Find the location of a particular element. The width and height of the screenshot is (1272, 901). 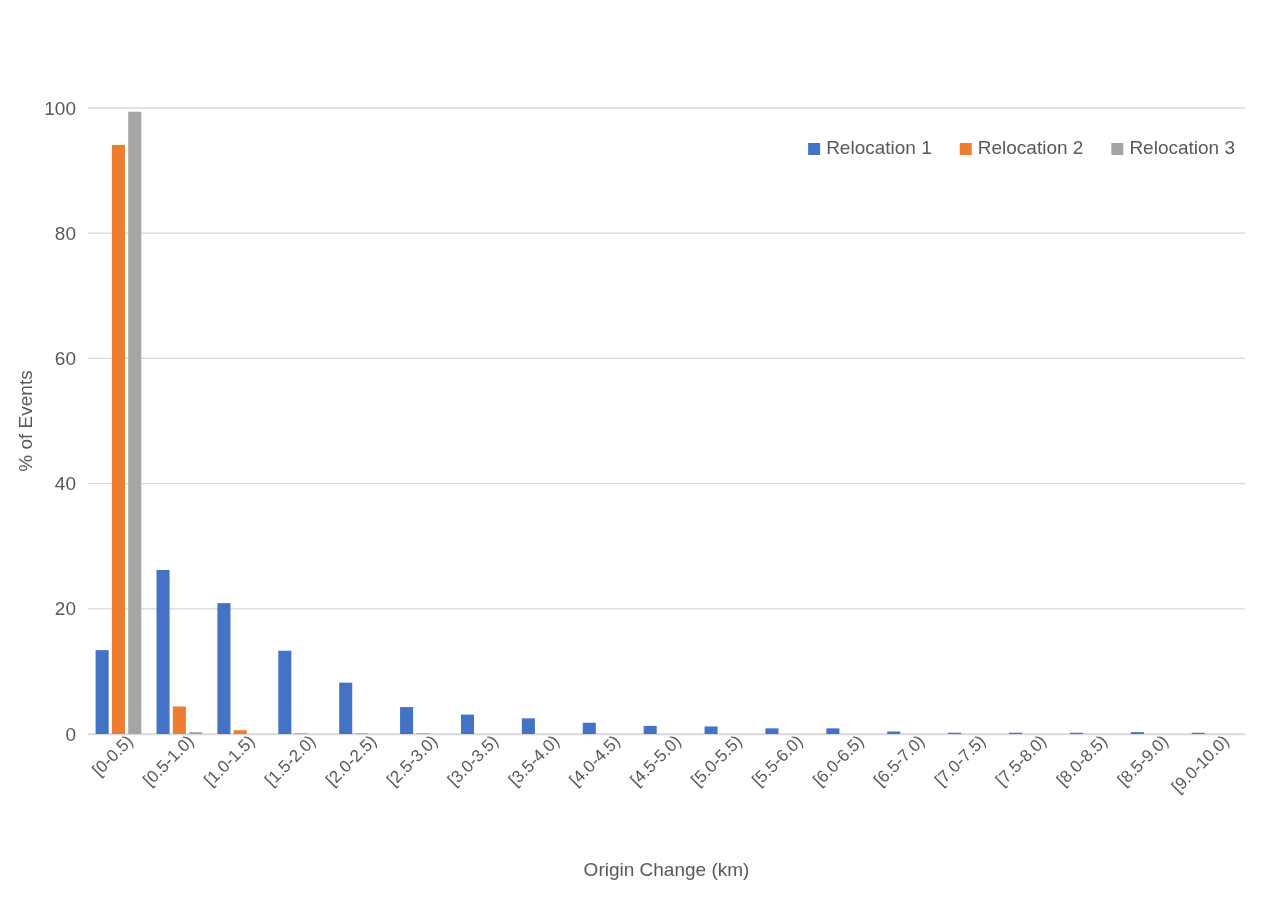

legend-label: Relocation 2 is located at coordinates (1030, 147).